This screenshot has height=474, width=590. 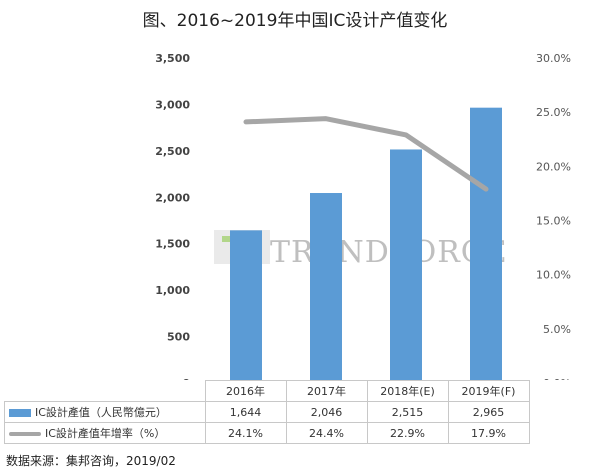 I want to click on category-label: 2017年, so click(x=326, y=391).